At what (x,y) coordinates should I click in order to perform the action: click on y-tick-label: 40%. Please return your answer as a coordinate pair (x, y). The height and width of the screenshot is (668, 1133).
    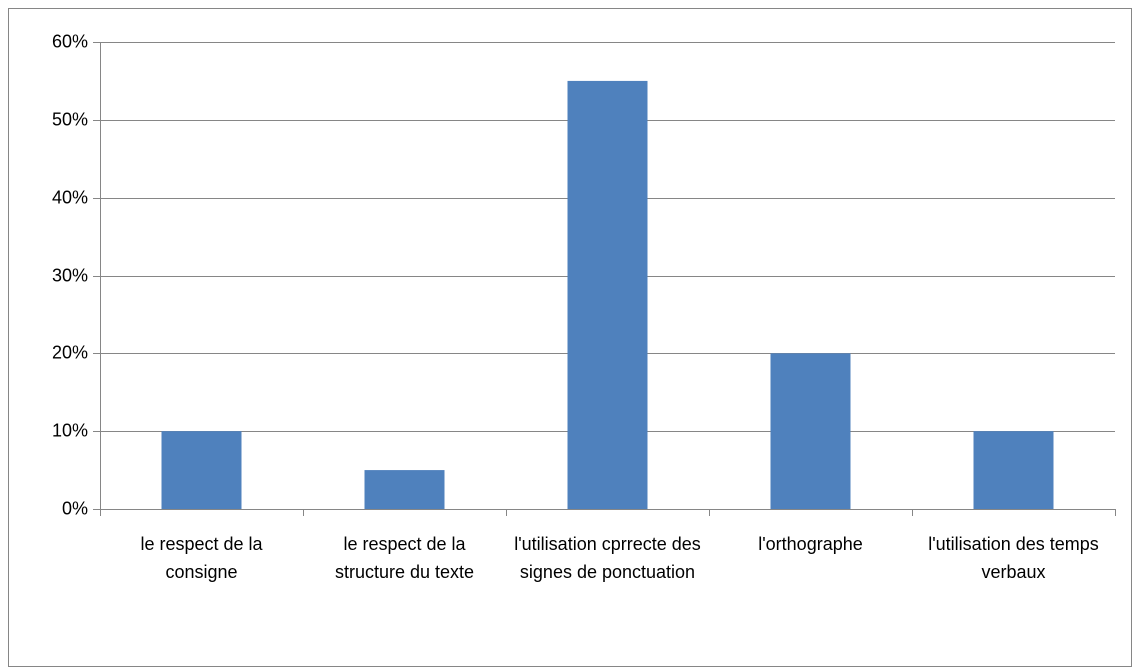
    Looking at the image, I should click on (70, 197).